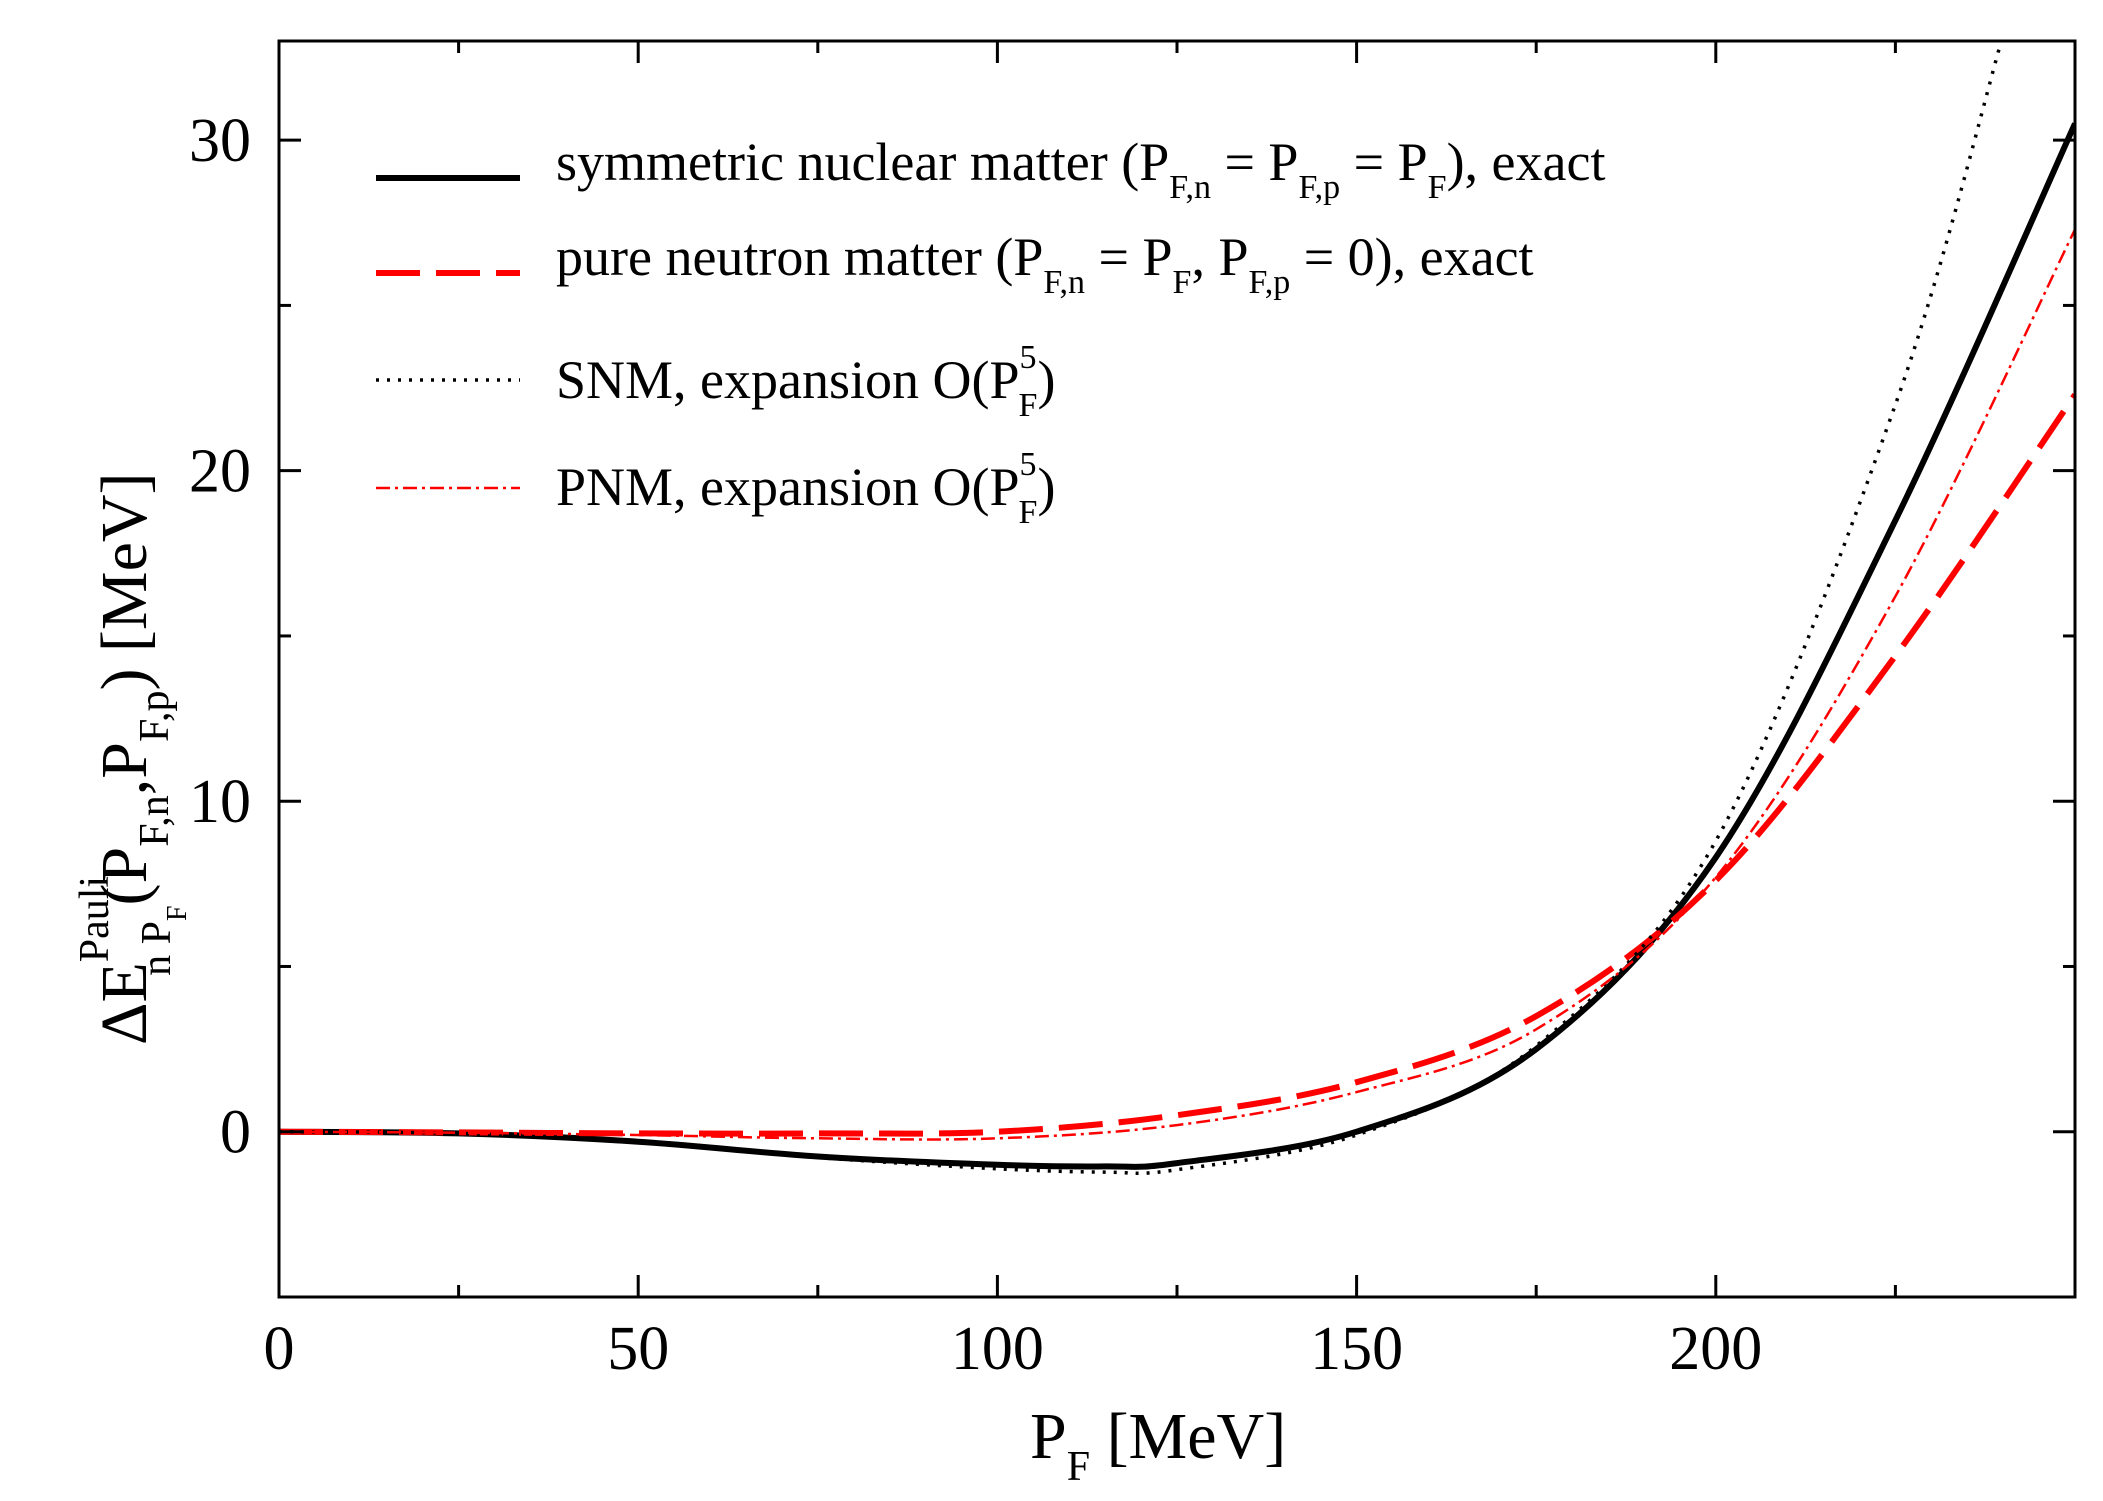 The image size is (2103, 1501). What do you see at coordinates (235, 1133) in the screenshot?
I see `y-tick-label: 0` at bounding box center [235, 1133].